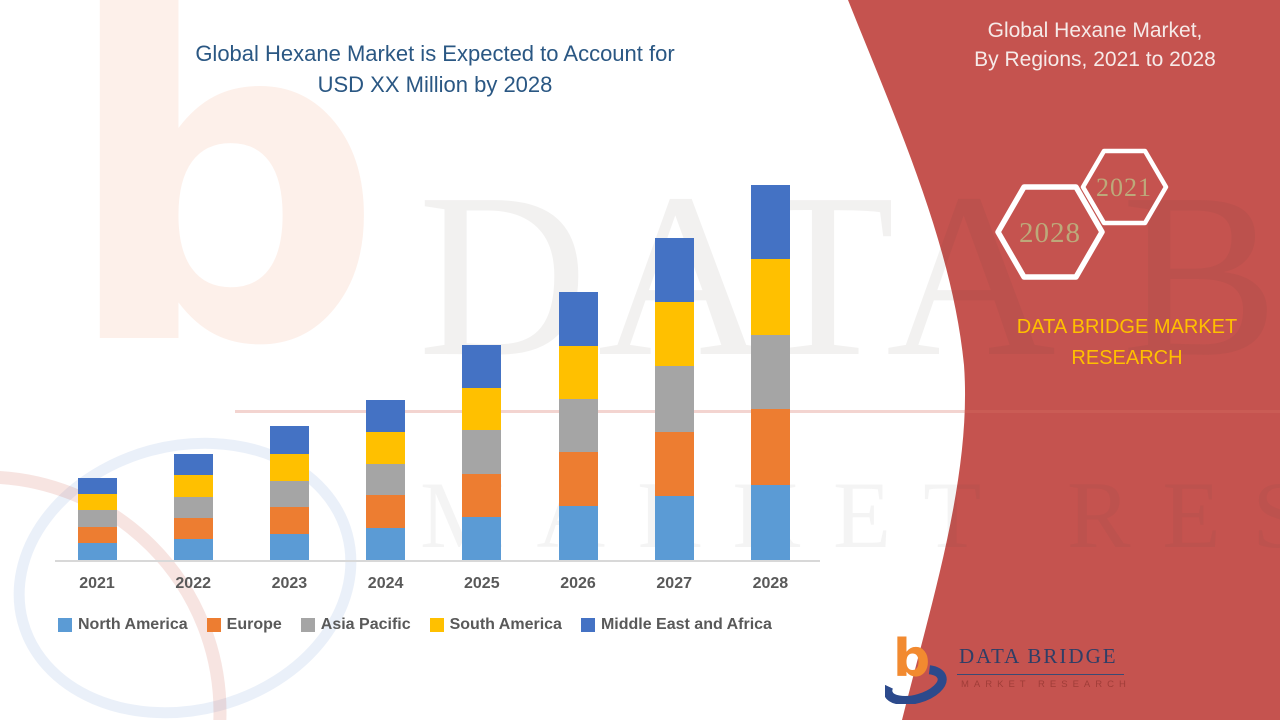  I want to click on stacked-bar-2027, so click(674, 399).